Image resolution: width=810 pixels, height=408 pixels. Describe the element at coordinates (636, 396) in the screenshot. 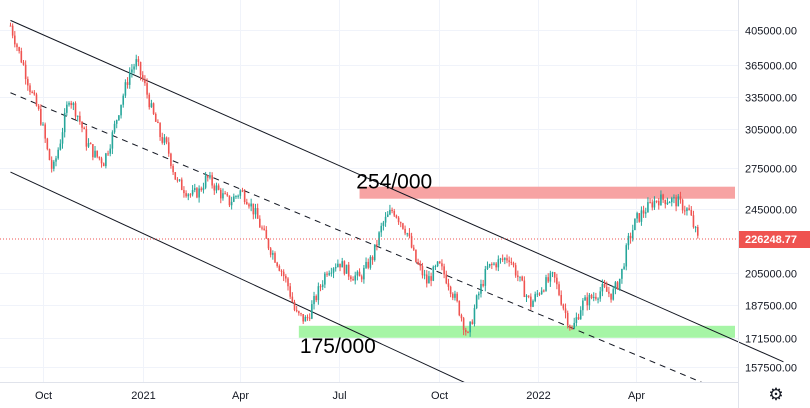

I see `x-tick-label: Apr` at that location.